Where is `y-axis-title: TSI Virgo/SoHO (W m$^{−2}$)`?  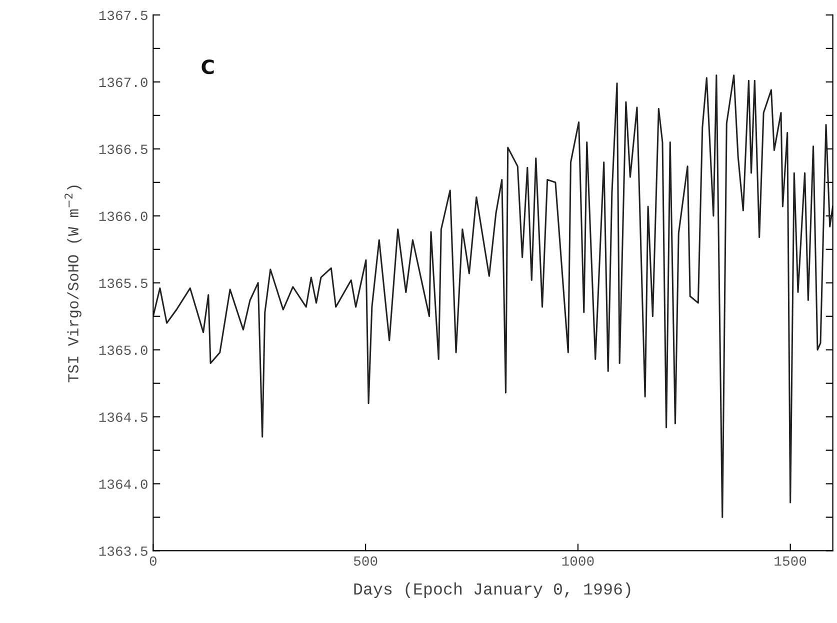
y-axis-title: TSI Virgo/SoHO (W m$^{−2}$) is located at coordinates (73, 284).